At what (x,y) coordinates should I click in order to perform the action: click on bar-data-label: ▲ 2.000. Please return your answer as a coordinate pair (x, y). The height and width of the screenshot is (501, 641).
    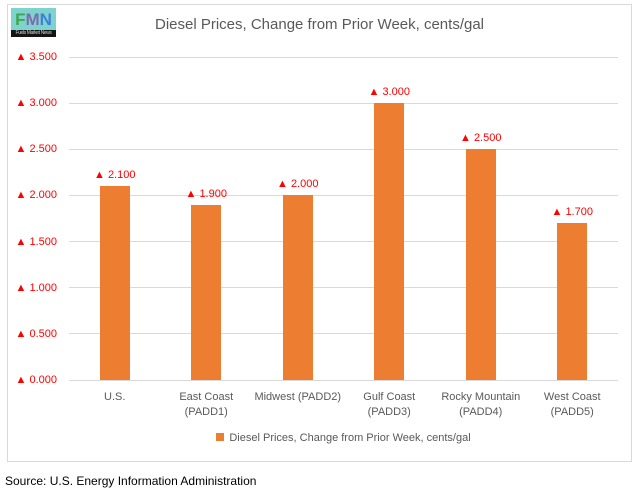
    Looking at the image, I should click on (298, 184).